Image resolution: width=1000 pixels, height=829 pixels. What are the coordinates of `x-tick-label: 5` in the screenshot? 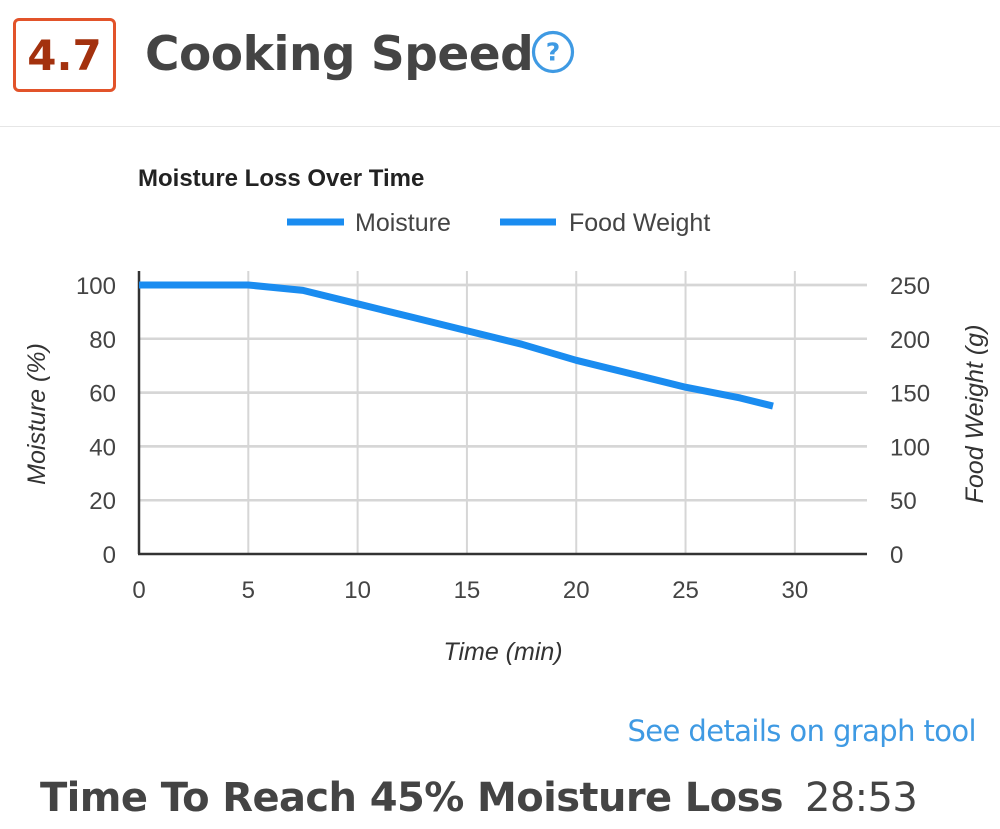 It's located at (248, 590).